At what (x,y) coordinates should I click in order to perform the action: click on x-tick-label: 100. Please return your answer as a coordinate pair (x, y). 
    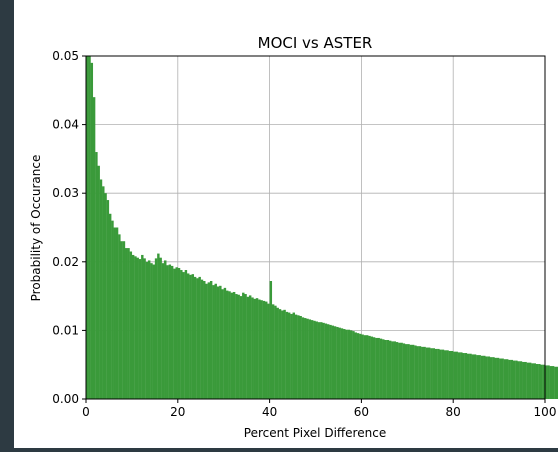
    Looking at the image, I should click on (545, 412).